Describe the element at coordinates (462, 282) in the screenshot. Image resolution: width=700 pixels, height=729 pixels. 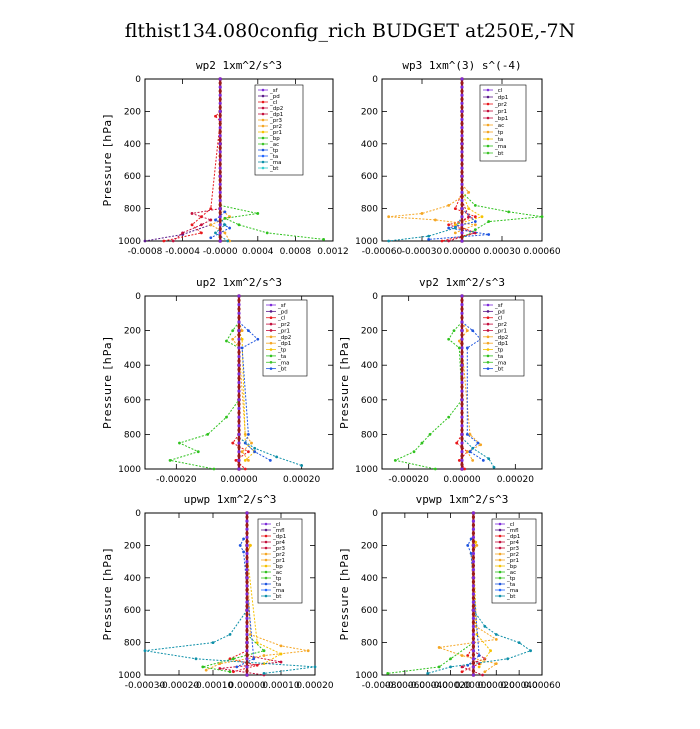
I see `chart-title: vp2 1xm^2/s^3` at that location.